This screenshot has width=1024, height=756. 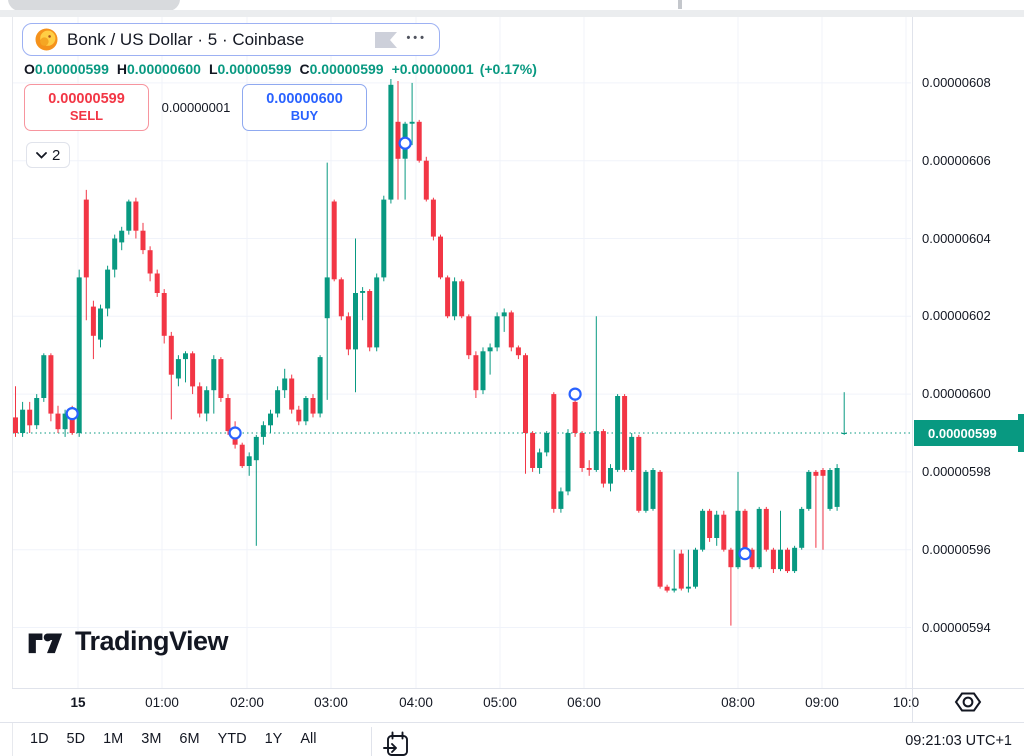 What do you see at coordinates (86, 99) in the screenshot?
I see `sell-price: 0.00000599` at bounding box center [86, 99].